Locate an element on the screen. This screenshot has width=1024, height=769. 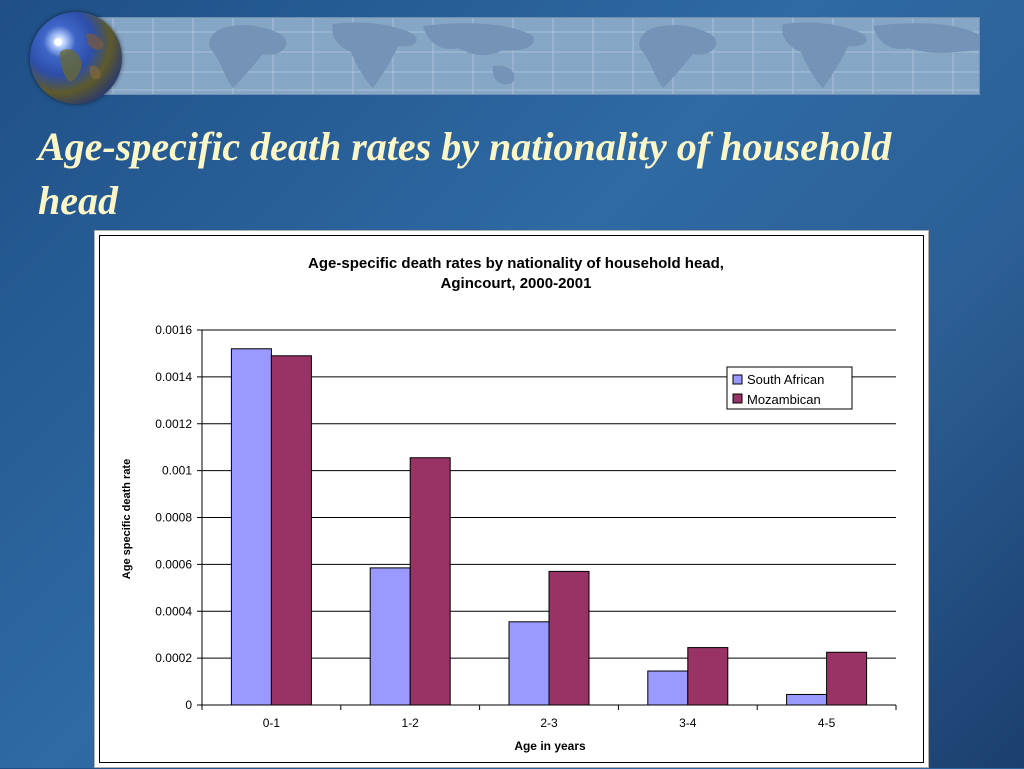
x-tick-label: 2-3 is located at coordinates (549, 723).